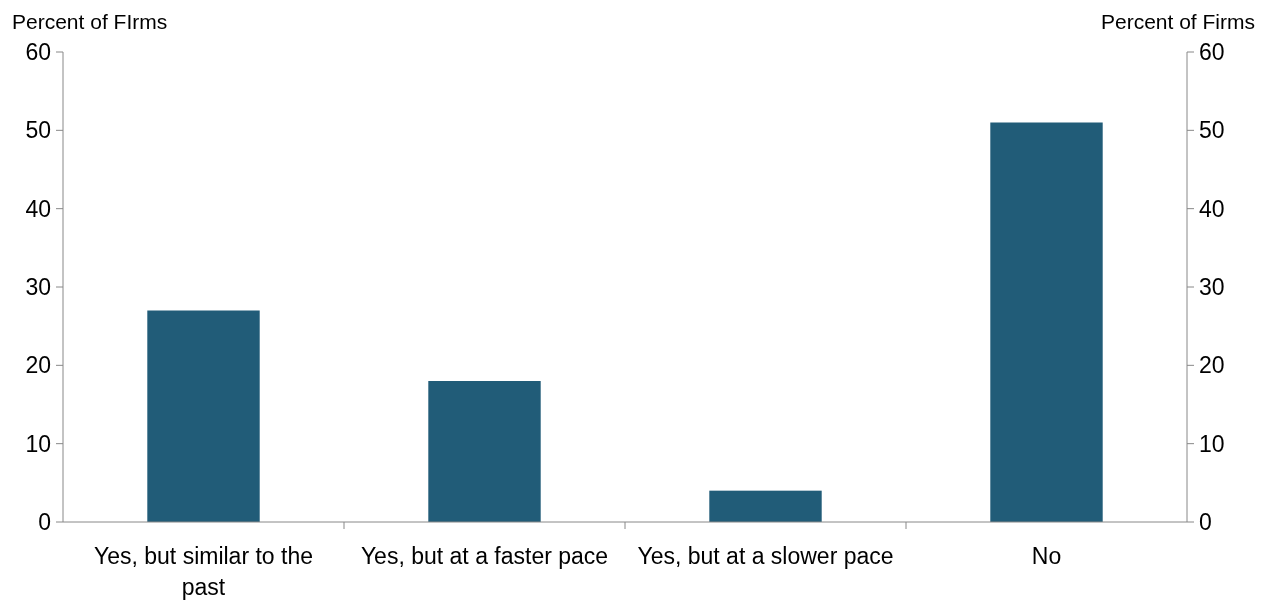 The image size is (1267, 604). What do you see at coordinates (1177, 21) in the screenshot?
I see `y2-axis-title: Percent of Firms` at bounding box center [1177, 21].